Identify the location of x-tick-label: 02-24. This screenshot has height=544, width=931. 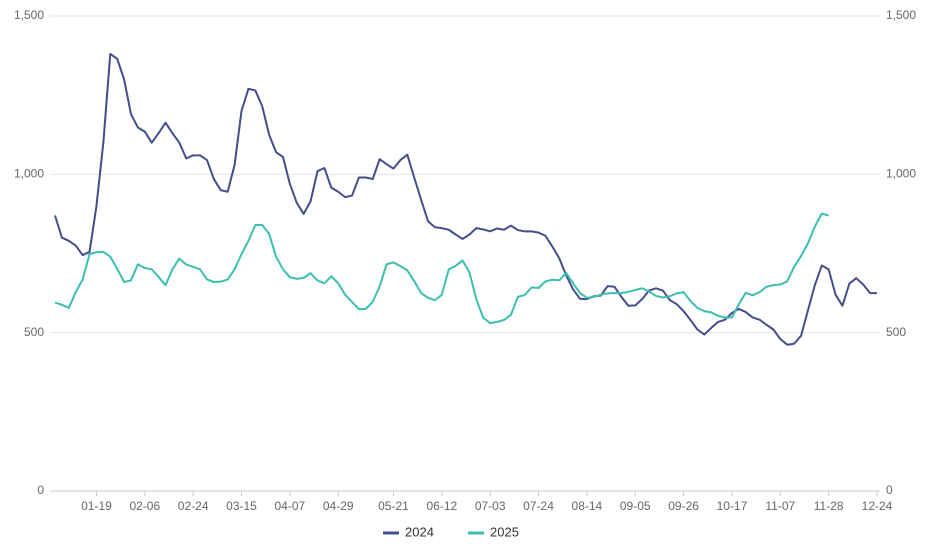
(193, 506).